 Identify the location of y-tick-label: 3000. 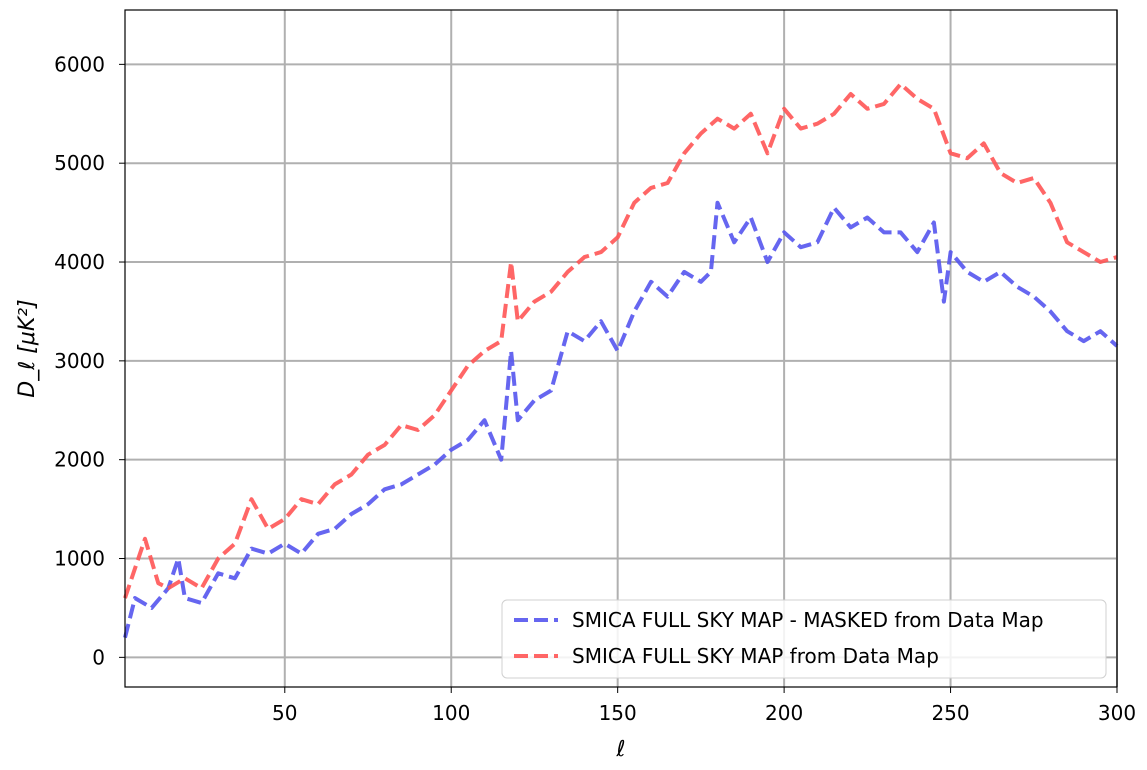
(79, 361).